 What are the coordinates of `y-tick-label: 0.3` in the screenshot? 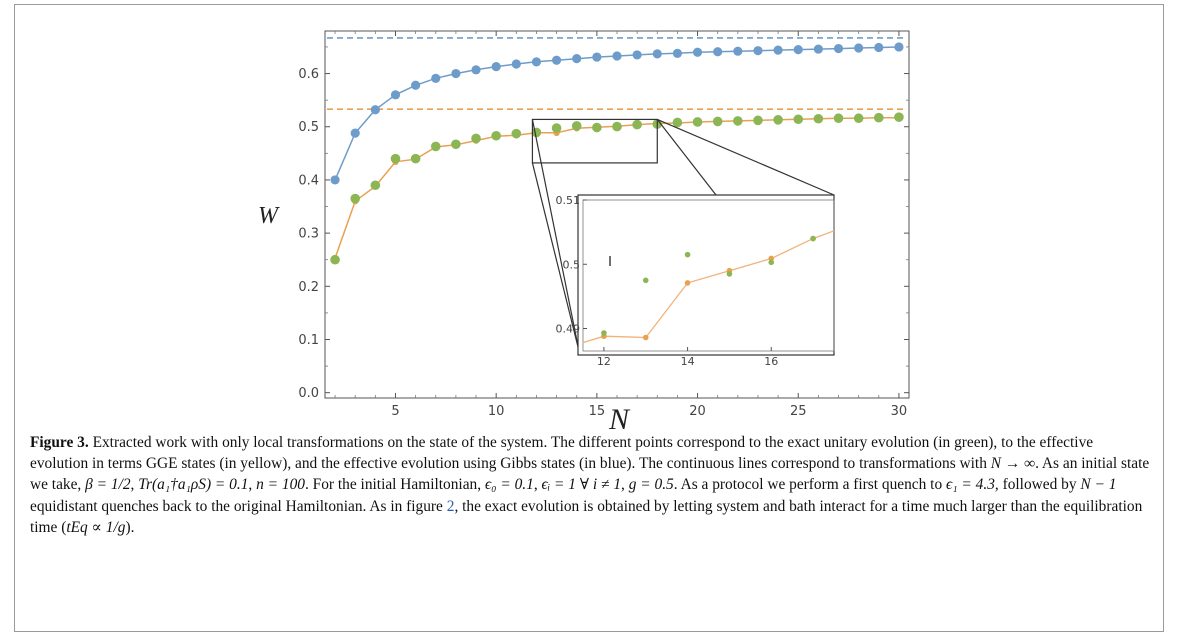 It's located at (308, 234).